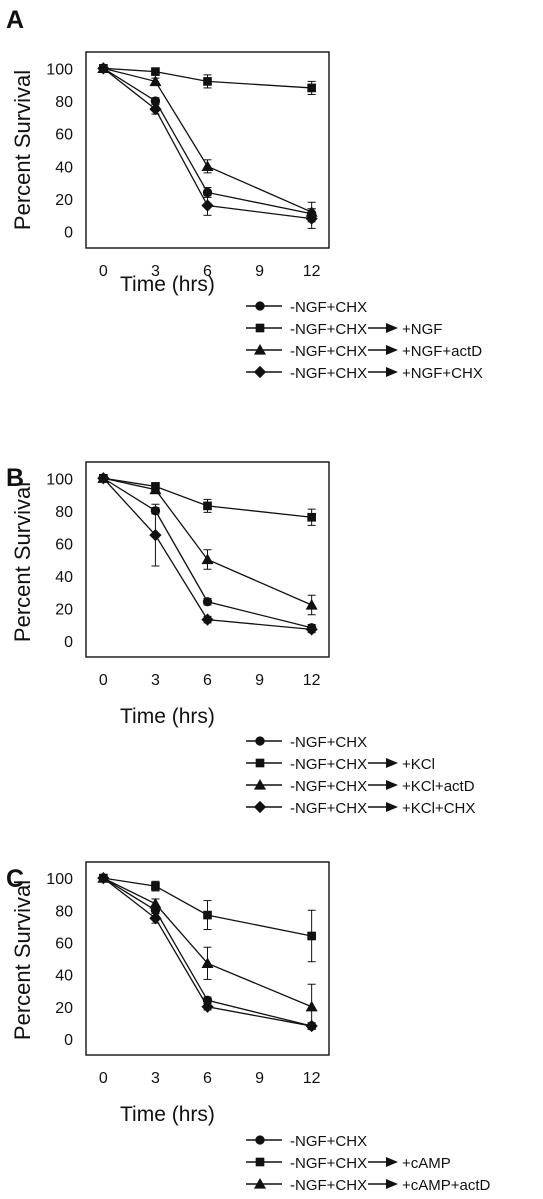  What do you see at coordinates (442, 351) in the screenshot?
I see `legend-label-treatment: +NGF+actD` at bounding box center [442, 351].